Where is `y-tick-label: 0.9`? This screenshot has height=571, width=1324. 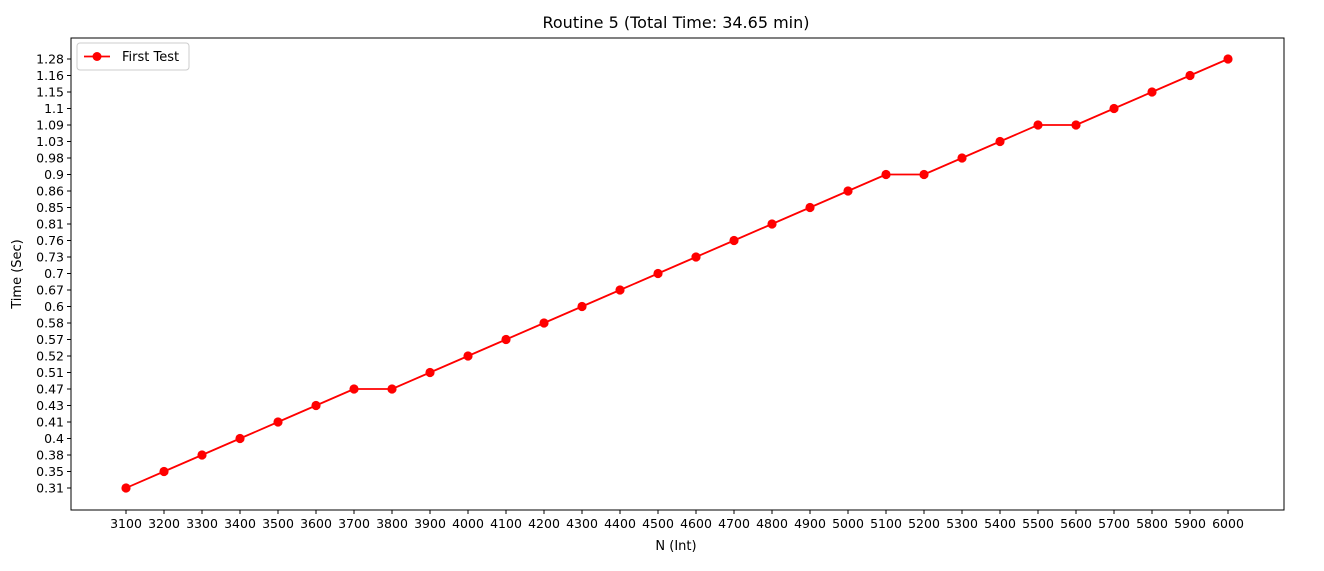 y-tick-label: 0.9 is located at coordinates (54, 174).